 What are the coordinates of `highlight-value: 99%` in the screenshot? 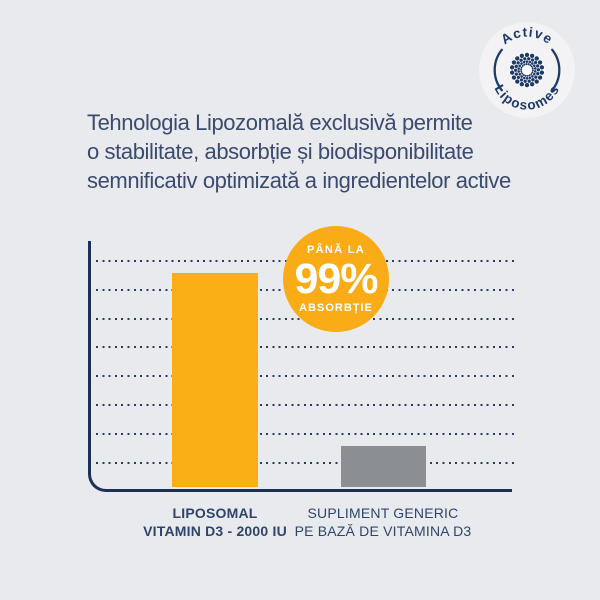 It's located at (336, 279).